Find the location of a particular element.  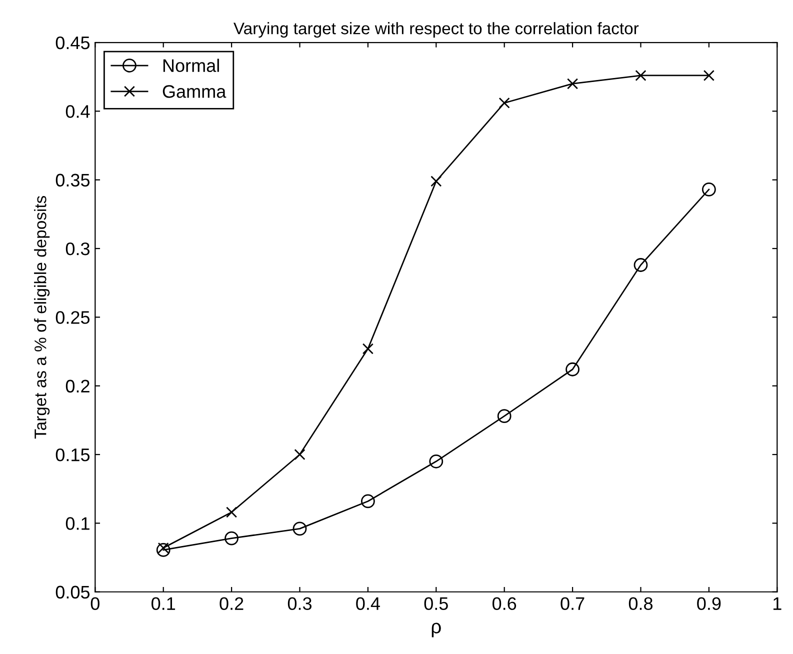

y-tick-label: 0.3 is located at coordinates (78, 249).